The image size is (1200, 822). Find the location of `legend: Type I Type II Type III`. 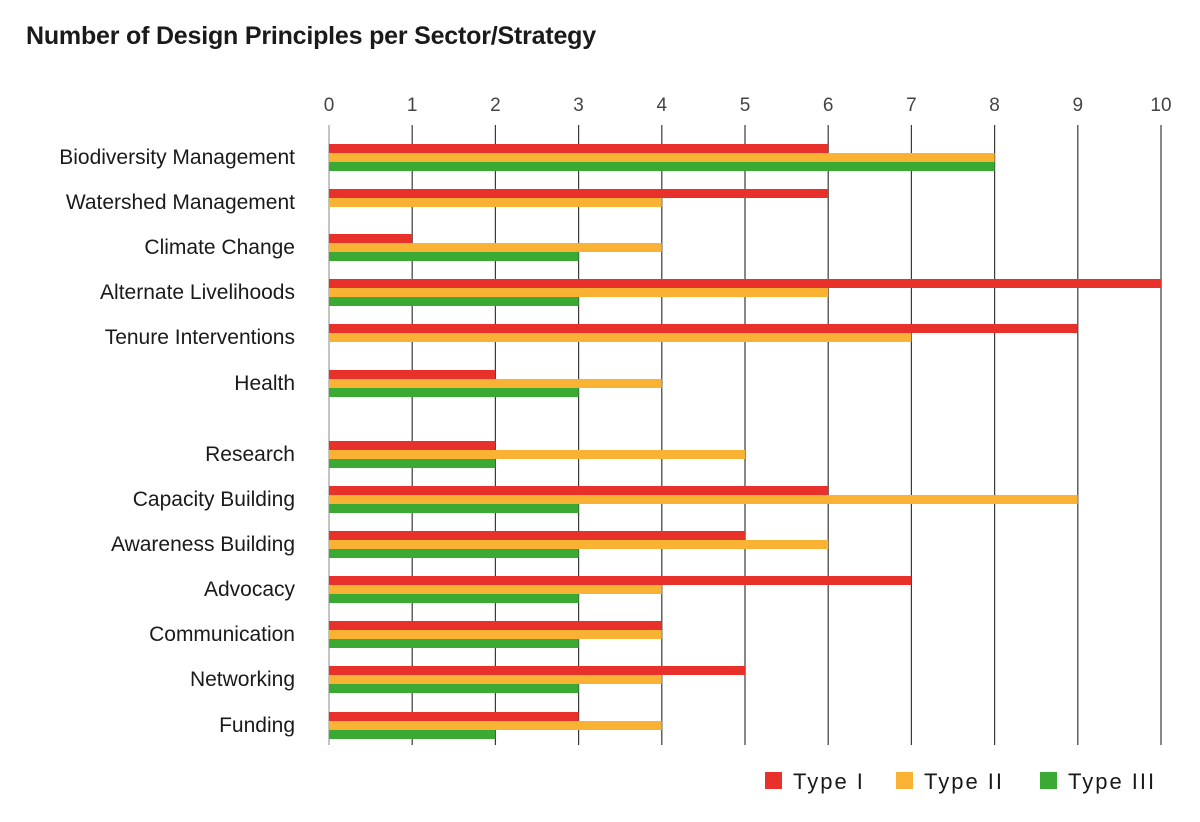

legend: Type I Type II Type III is located at coordinates (960, 781).